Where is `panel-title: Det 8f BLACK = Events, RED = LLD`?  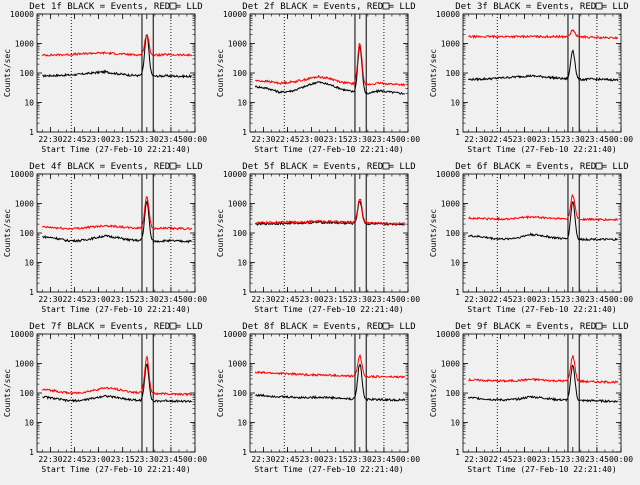
panel-title: Det 8f BLACK = Events, RED = LLD is located at coordinates (328, 327).